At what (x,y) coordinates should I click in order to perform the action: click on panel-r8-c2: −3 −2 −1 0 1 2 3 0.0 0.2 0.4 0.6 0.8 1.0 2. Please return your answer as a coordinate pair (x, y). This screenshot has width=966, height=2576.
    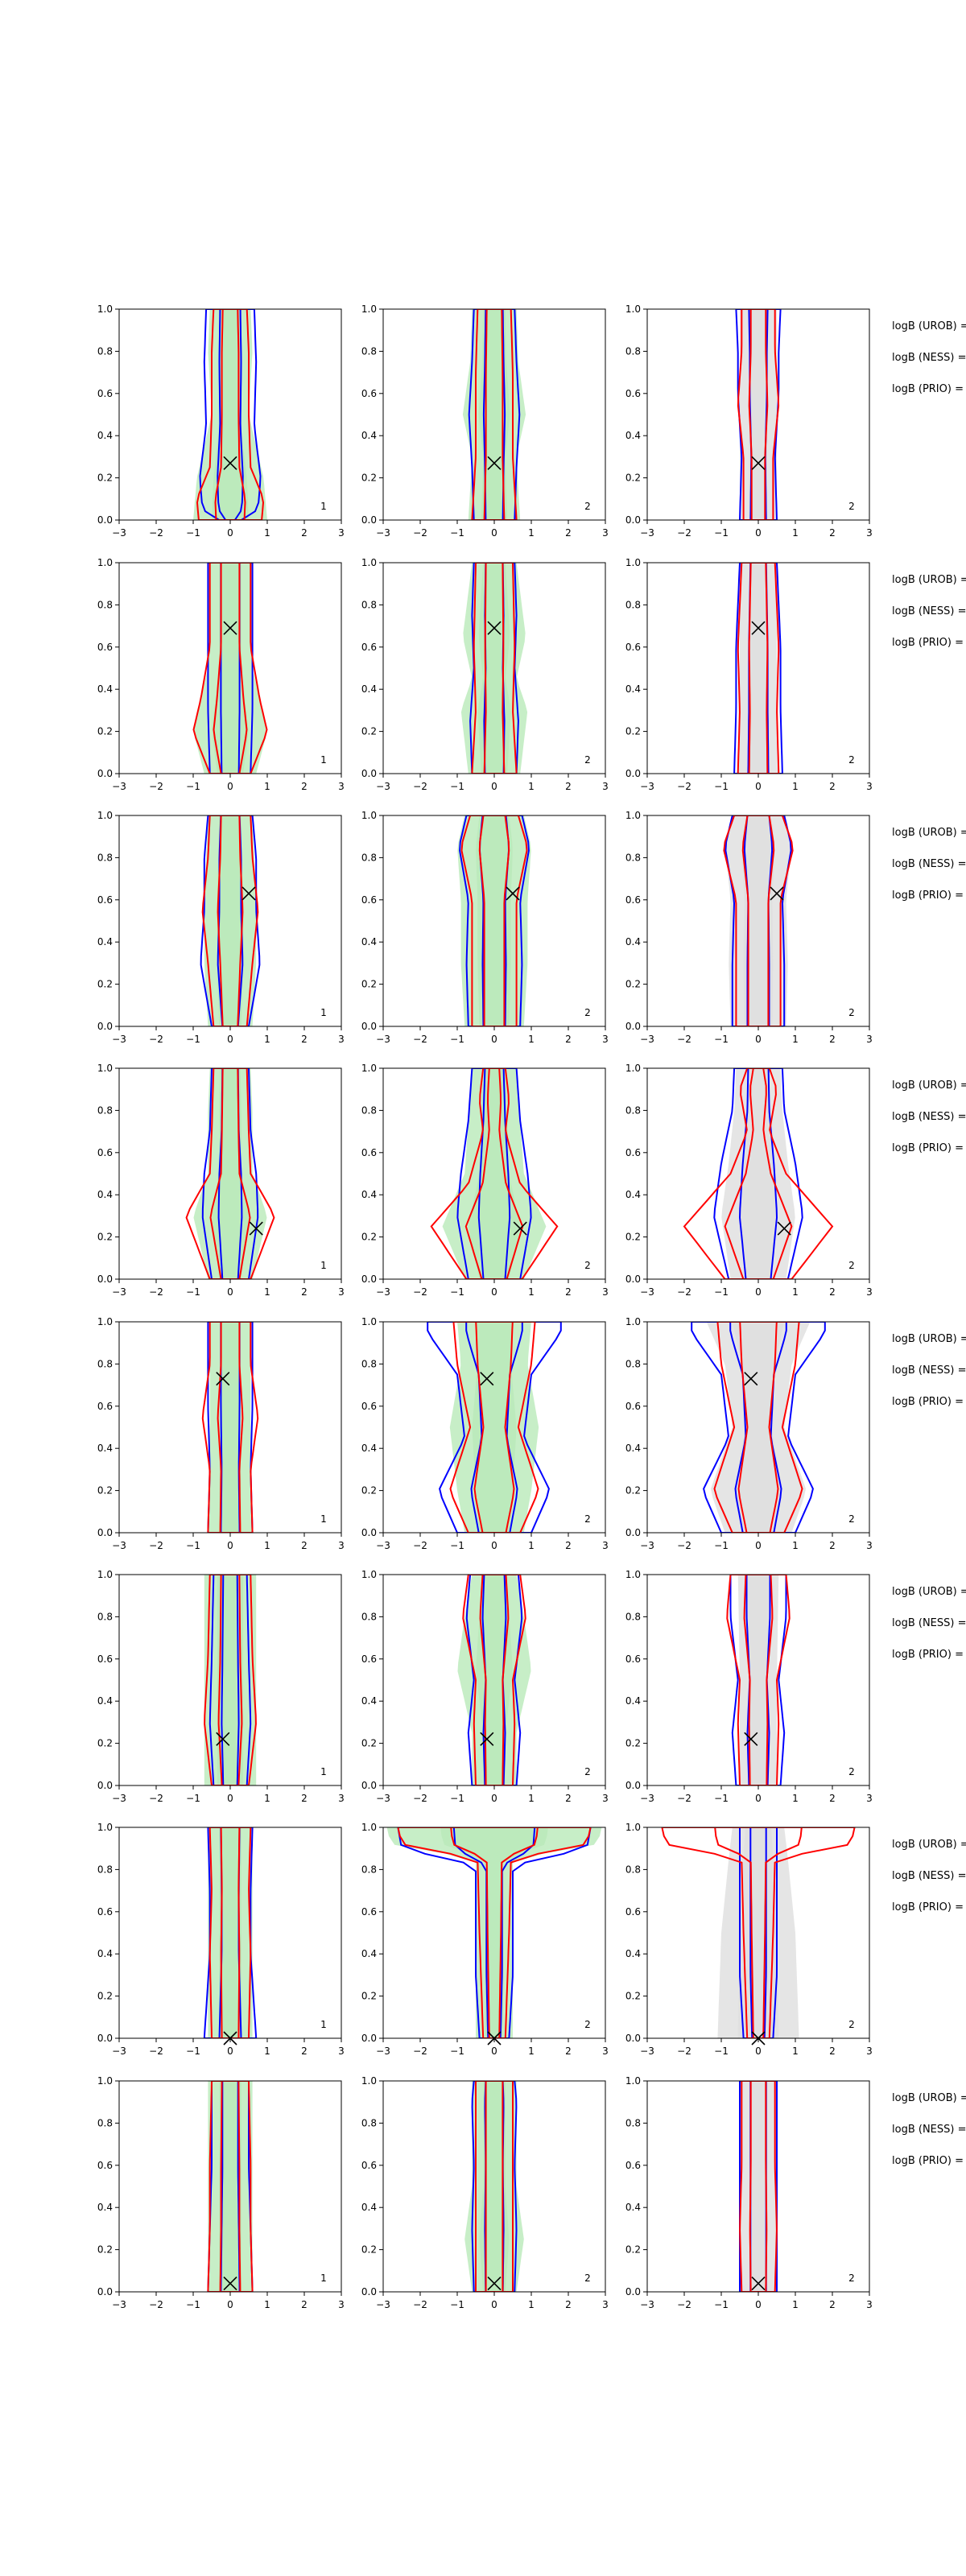
    Looking at the image, I should click on (485, 2192).